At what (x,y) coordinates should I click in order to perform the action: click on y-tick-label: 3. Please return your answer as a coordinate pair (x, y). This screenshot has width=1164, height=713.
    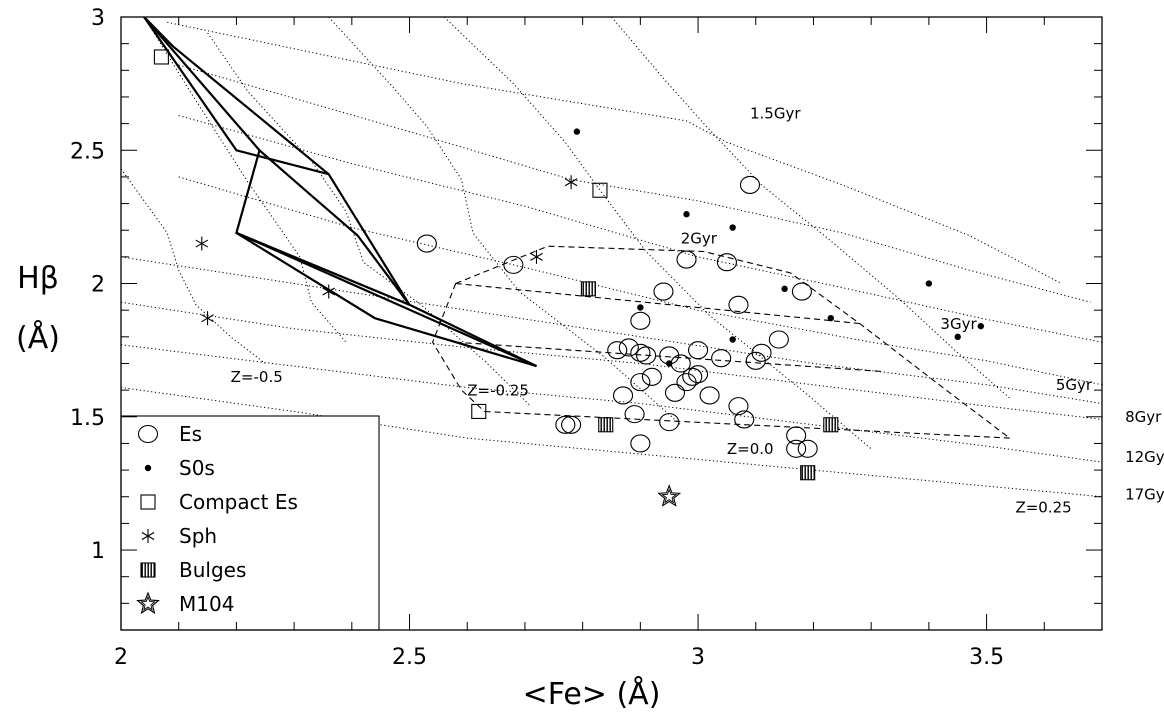
    Looking at the image, I should click on (98, 18).